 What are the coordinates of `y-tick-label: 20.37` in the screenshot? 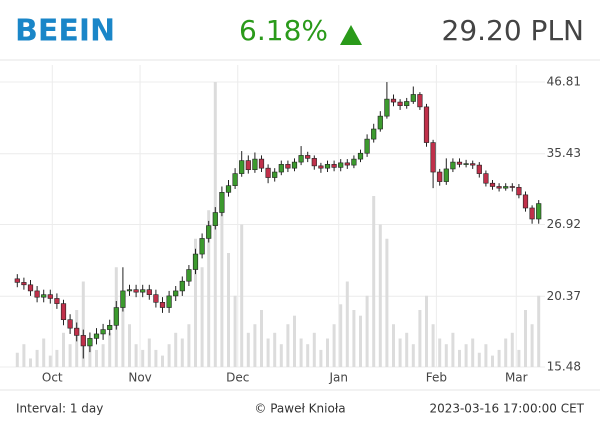 It's located at (564, 296).